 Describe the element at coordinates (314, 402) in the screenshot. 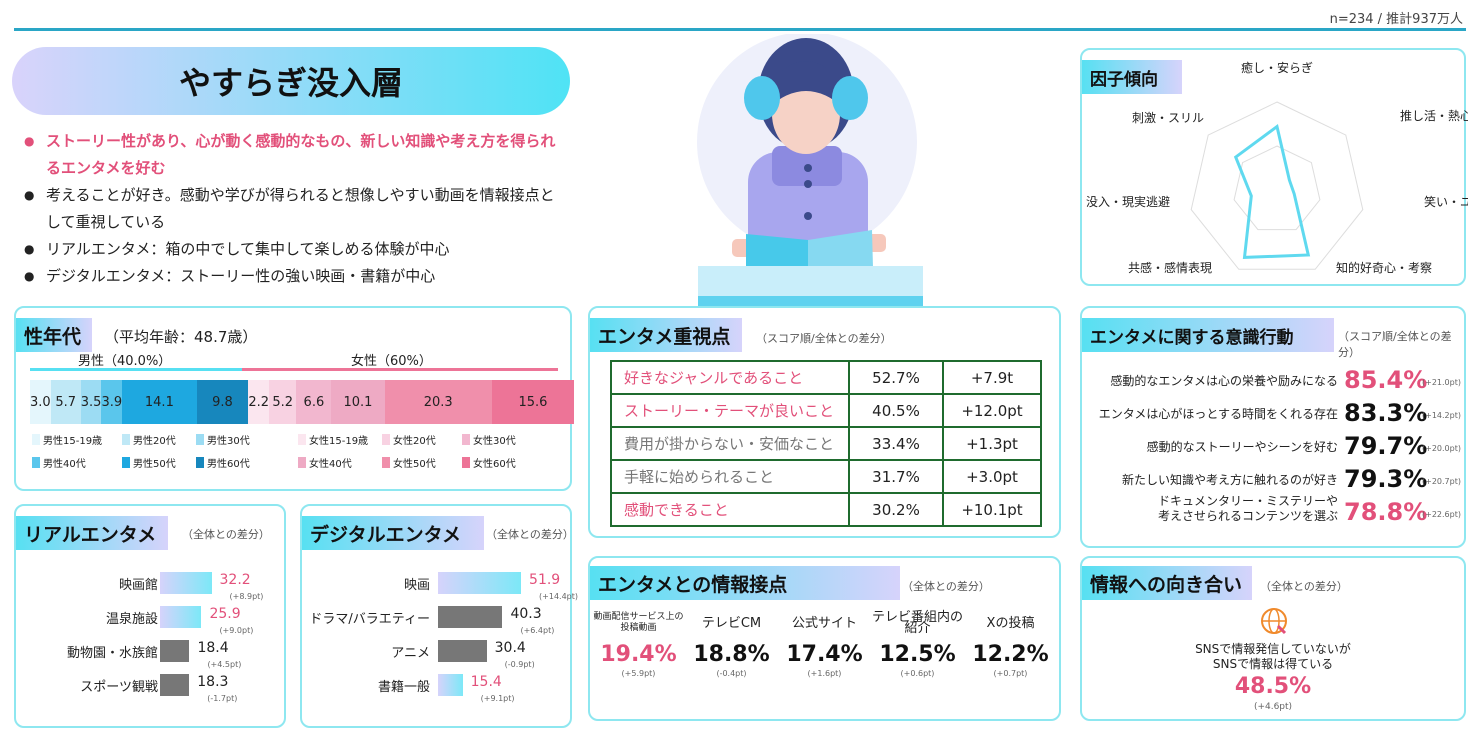

I see `age-segment: 6.6` at that location.